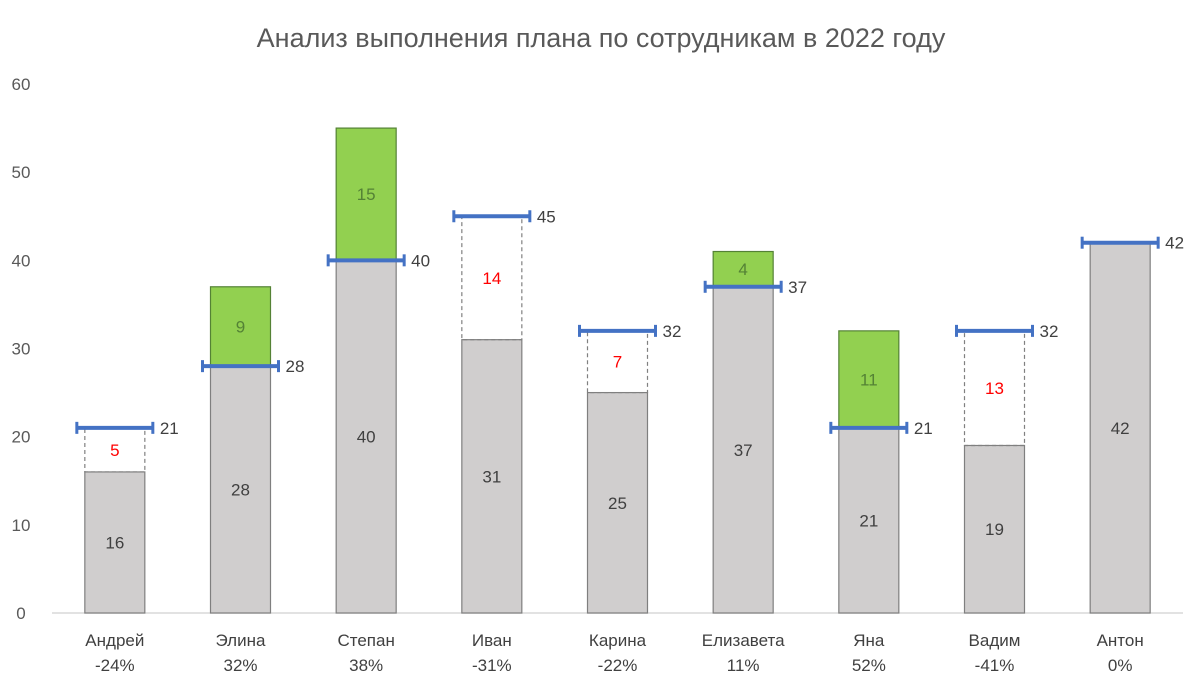 This screenshot has height=691, width=1201. What do you see at coordinates (797, 287) in the screenshot?
I see `plan-value-label: 37` at bounding box center [797, 287].